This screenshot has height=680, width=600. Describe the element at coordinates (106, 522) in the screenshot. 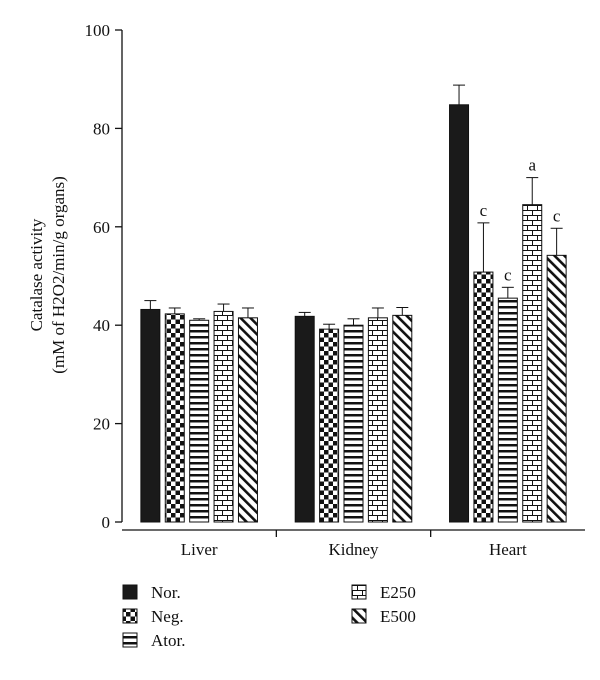

I see `y-tick-label: 0` at that location.